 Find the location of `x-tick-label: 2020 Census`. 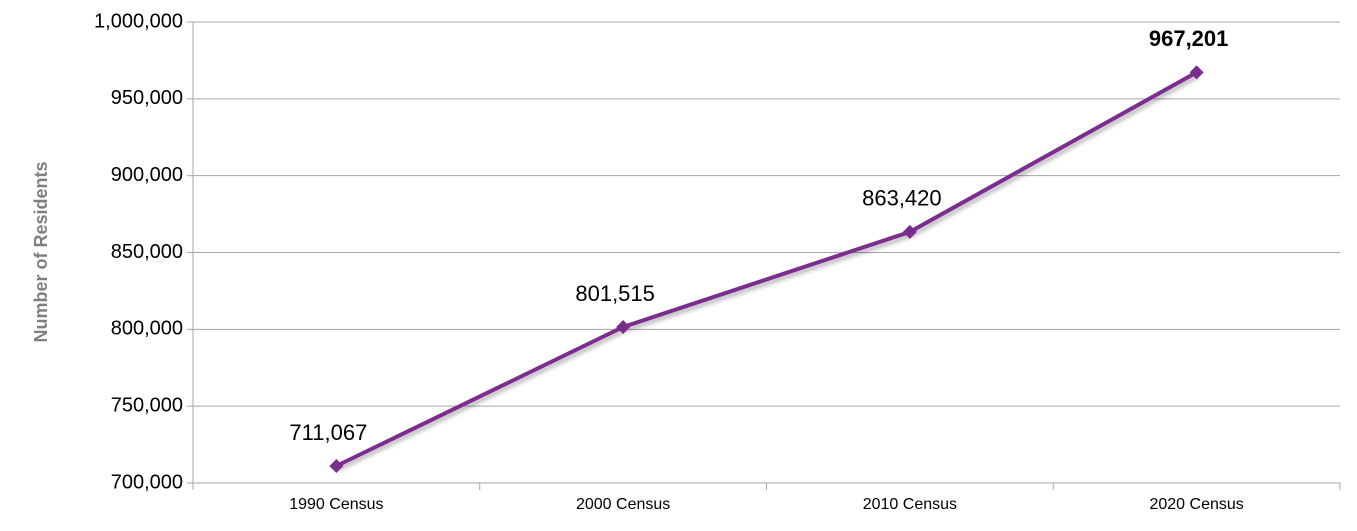

x-tick-label: 2020 Census is located at coordinates (1196, 504).